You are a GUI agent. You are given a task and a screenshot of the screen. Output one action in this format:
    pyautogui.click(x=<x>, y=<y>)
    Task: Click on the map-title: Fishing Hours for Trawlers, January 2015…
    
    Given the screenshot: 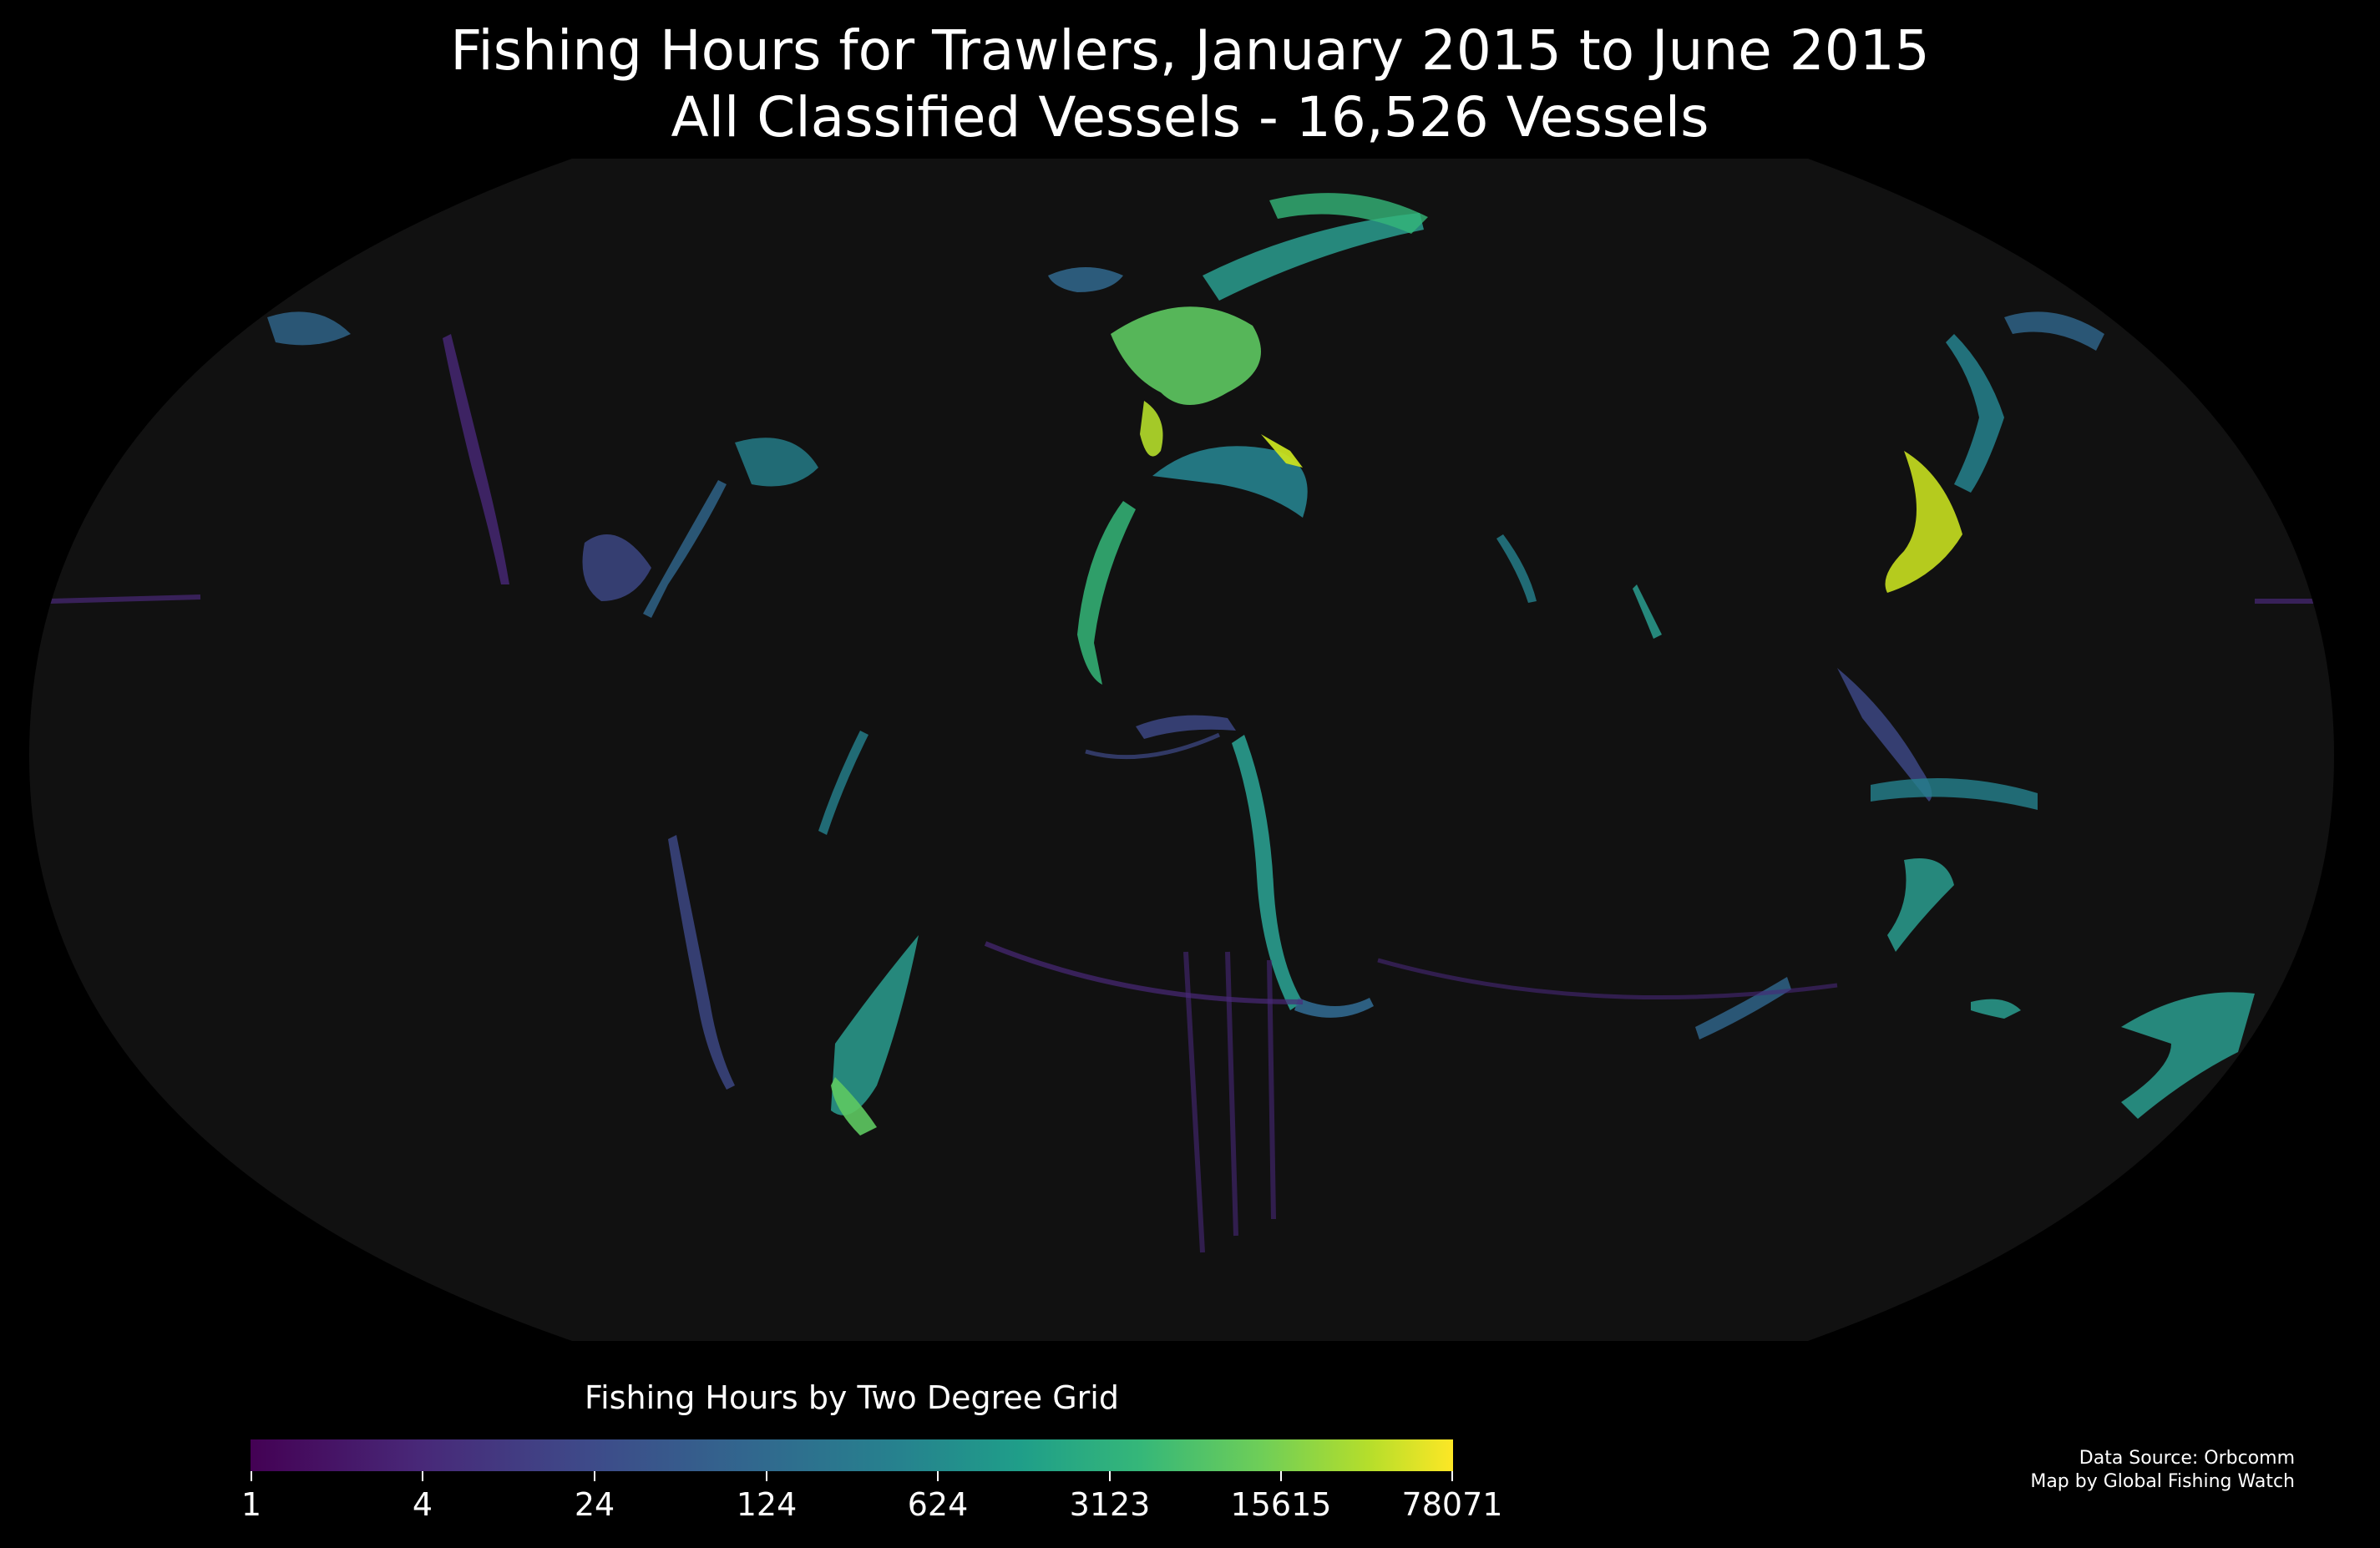 What is the action you would take?
    pyautogui.click(x=1190, y=50)
    